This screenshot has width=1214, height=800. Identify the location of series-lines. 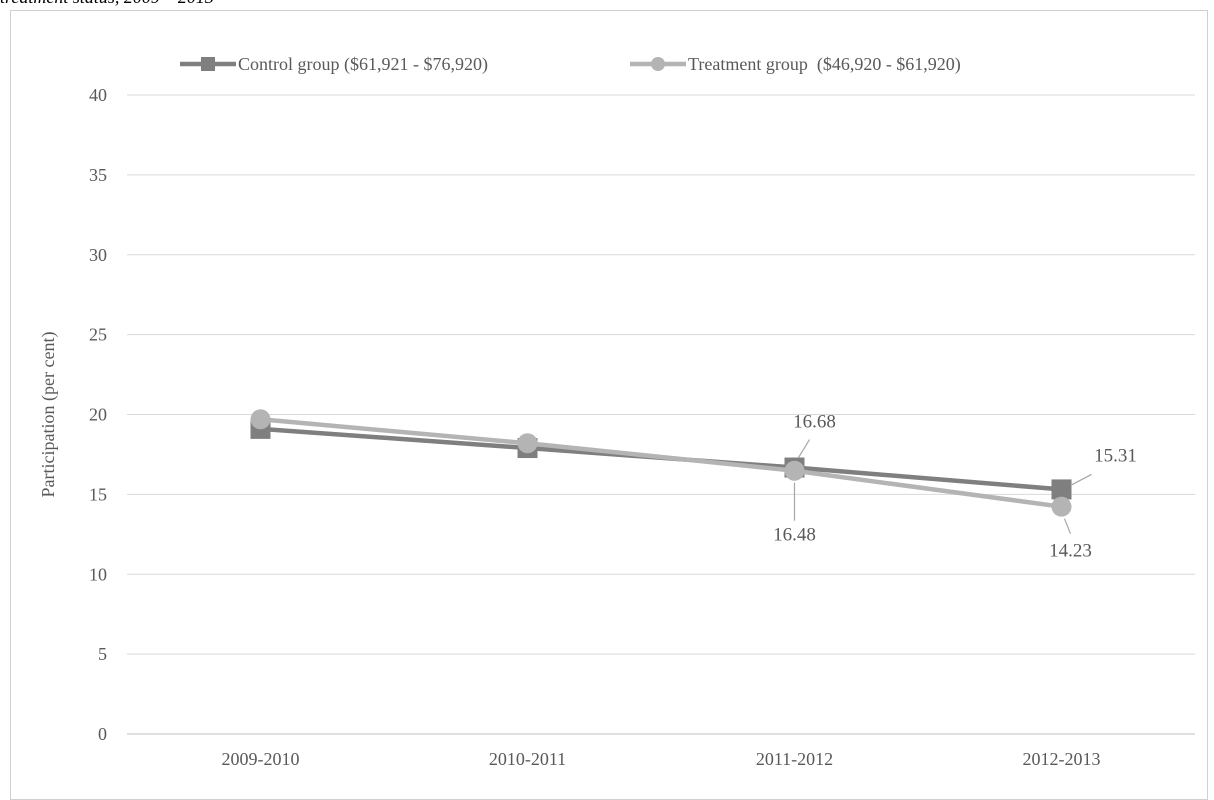
(661, 463).